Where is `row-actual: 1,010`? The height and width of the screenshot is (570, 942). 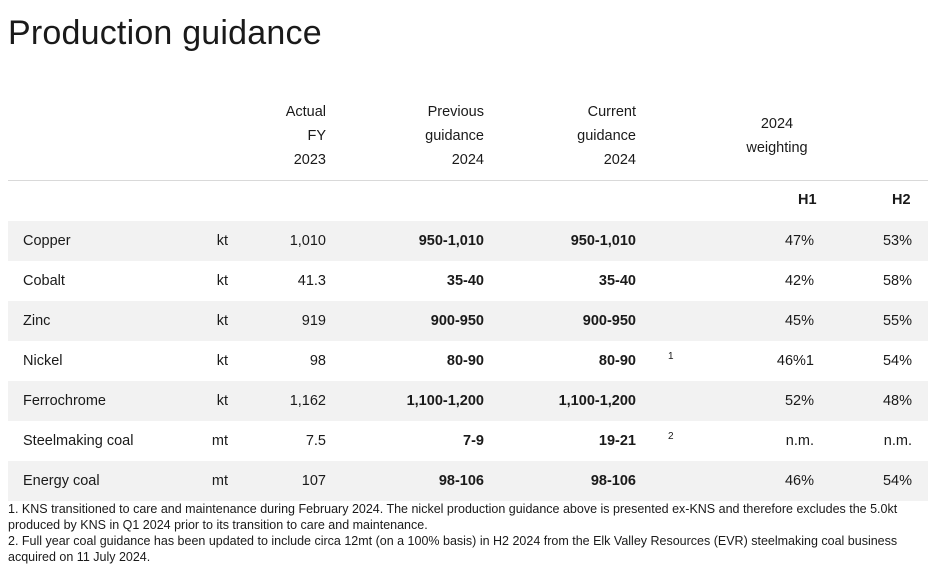
row-actual: 1,010 is located at coordinates (307, 241).